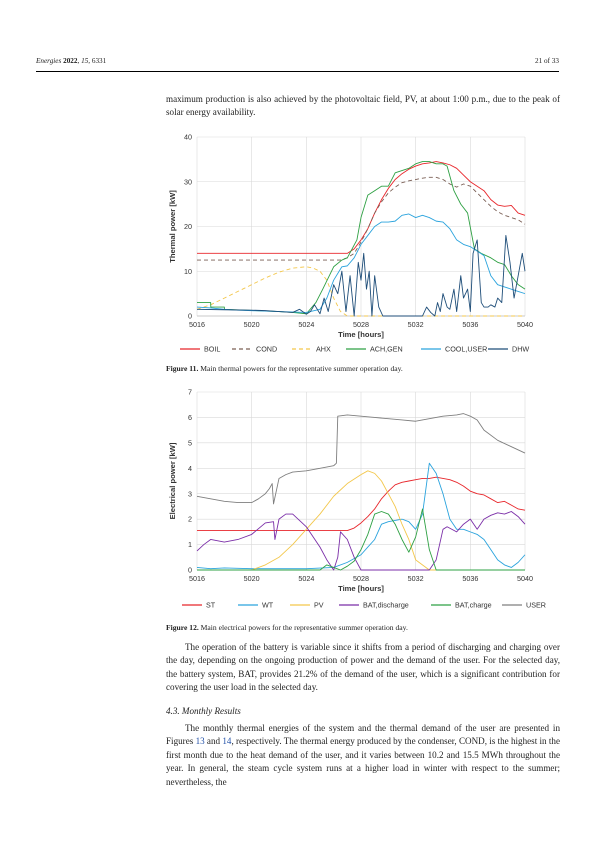 The height and width of the screenshot is (842, 595). I want to click on y-tick-label: 1, so click(190, 544).